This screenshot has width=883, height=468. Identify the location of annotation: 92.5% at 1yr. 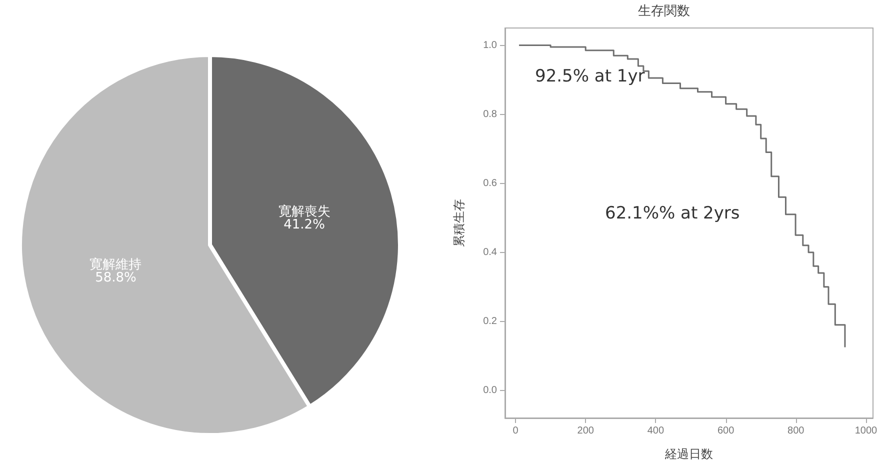
(590, 76).